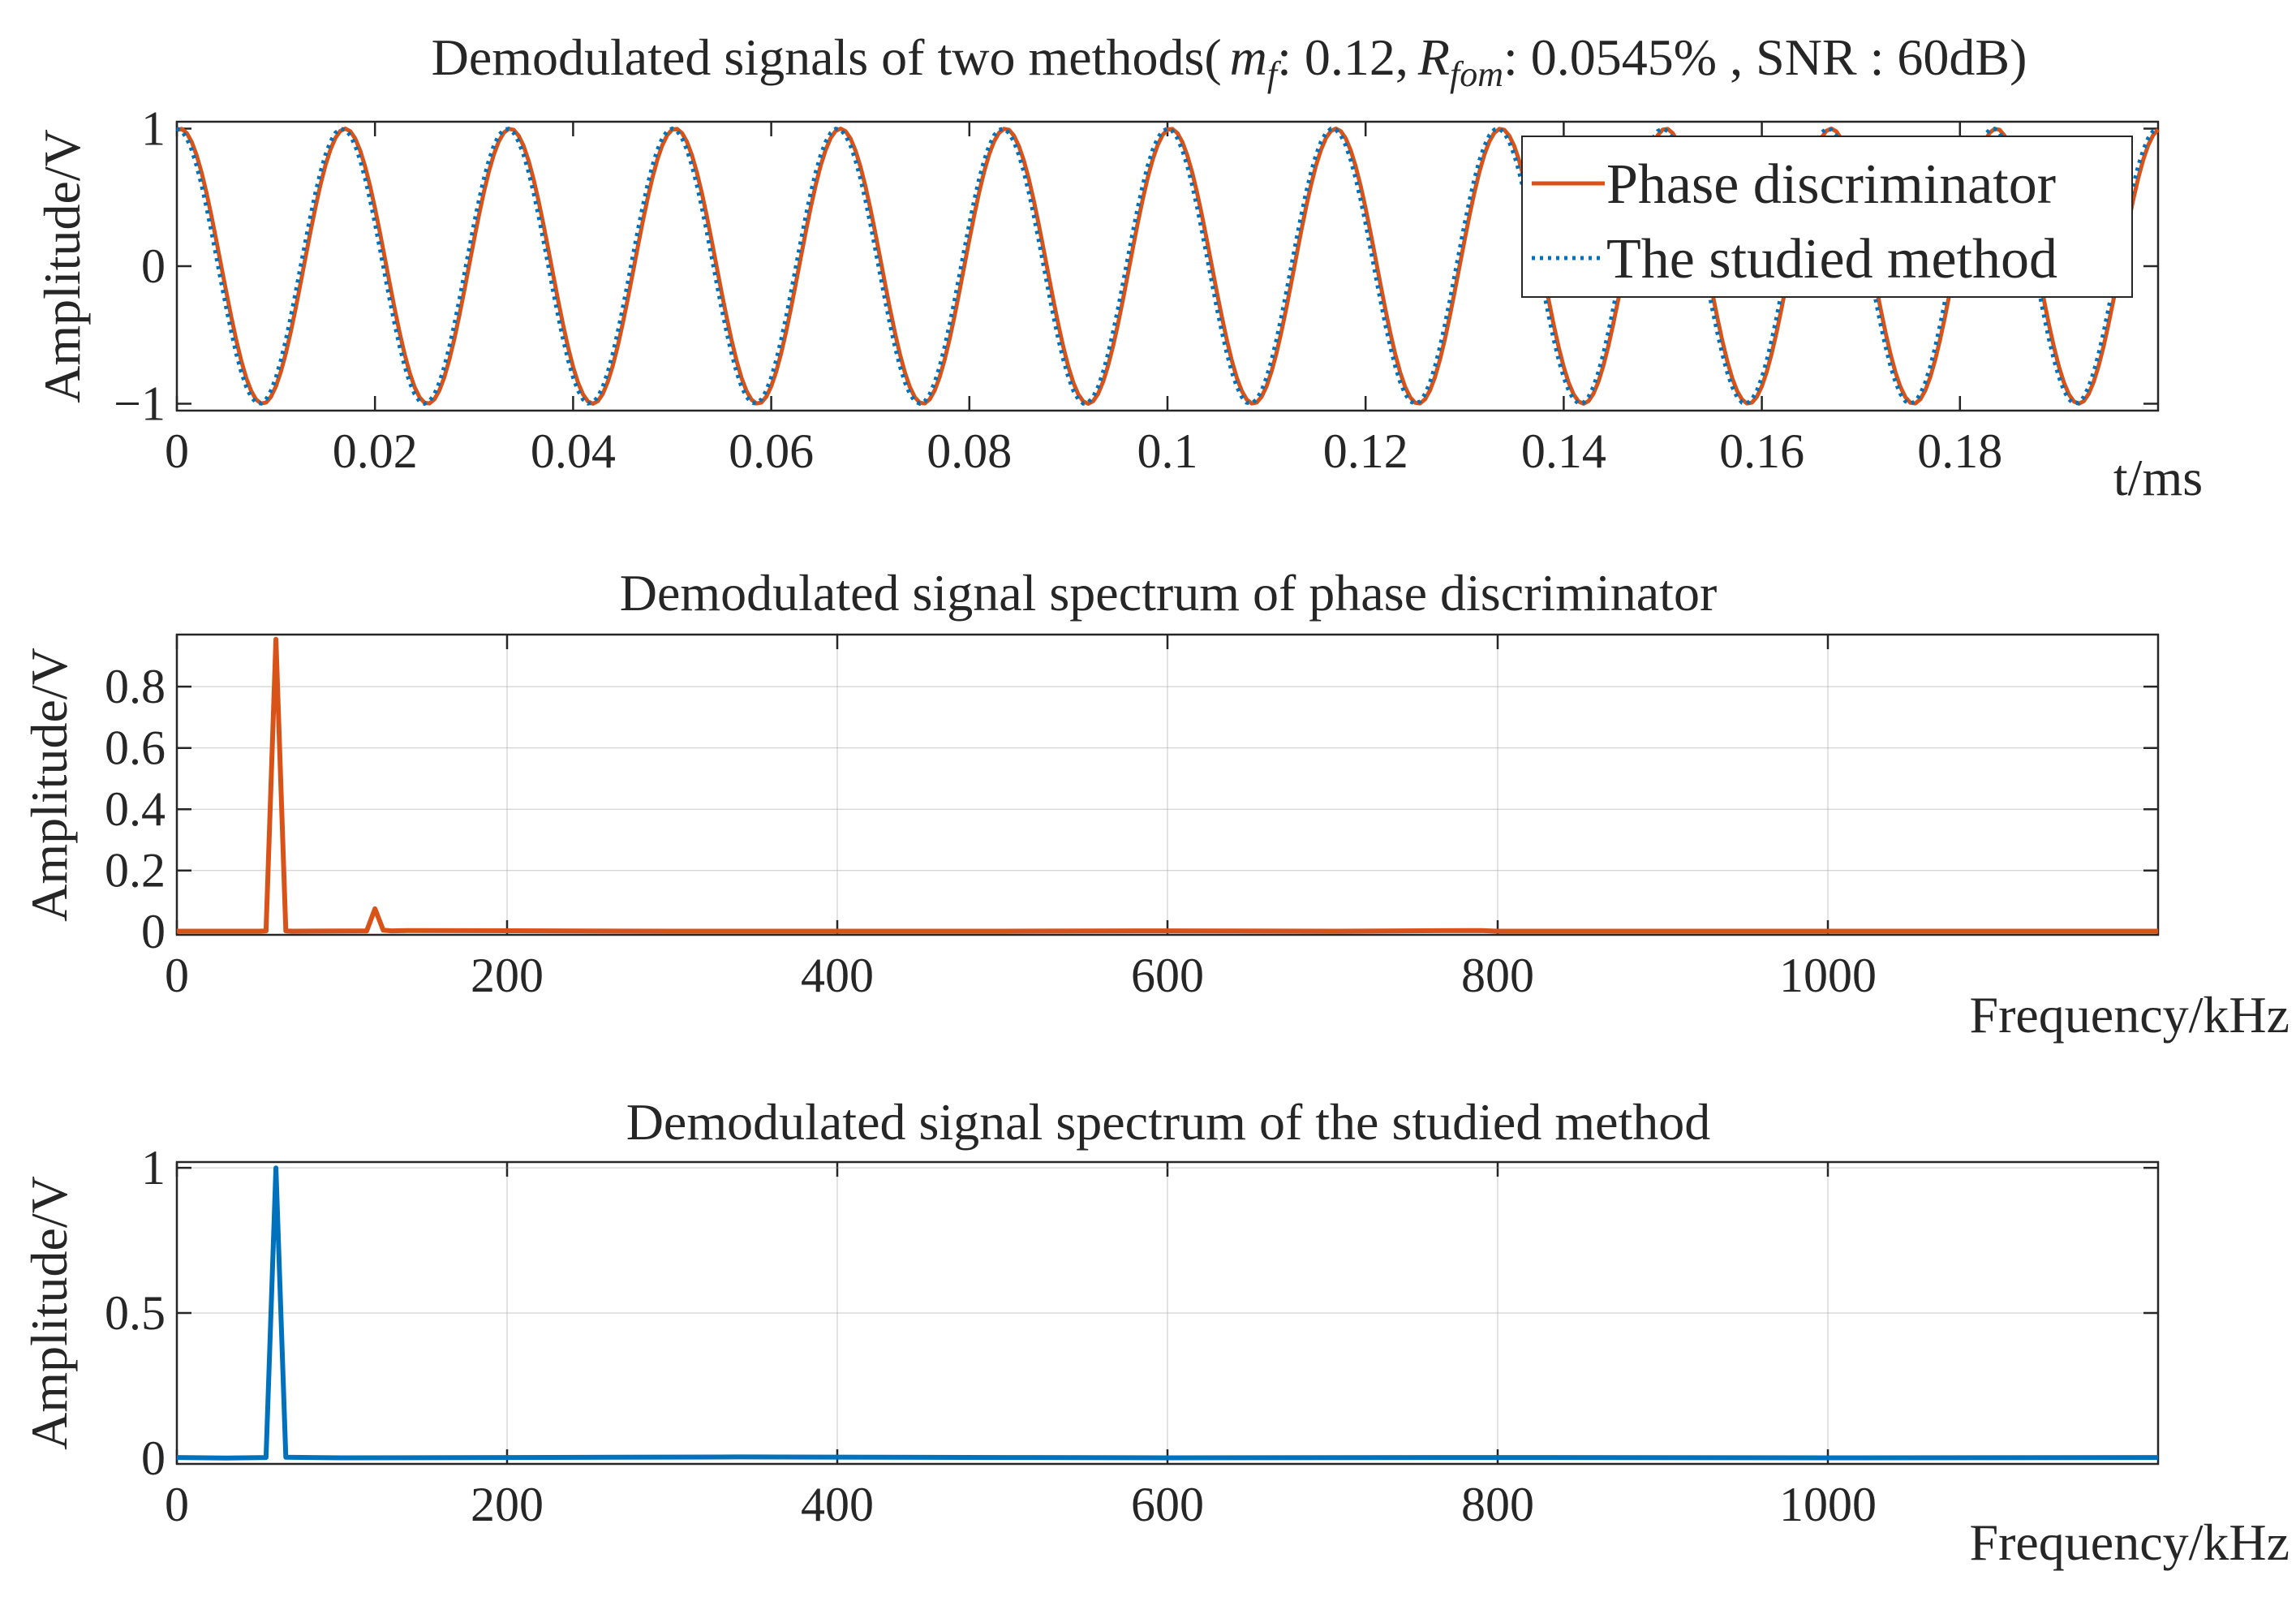 This screenshot has width=2296, height=1597. I want to click on y-tick-label: 0.8, so click(135, 686).